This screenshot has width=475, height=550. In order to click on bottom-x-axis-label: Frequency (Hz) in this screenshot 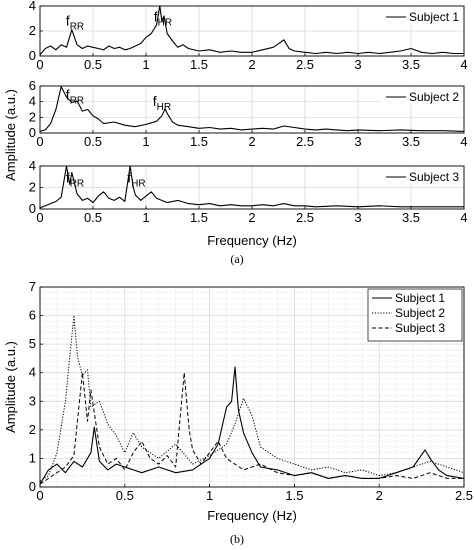, I will do `click(252, 515)`.